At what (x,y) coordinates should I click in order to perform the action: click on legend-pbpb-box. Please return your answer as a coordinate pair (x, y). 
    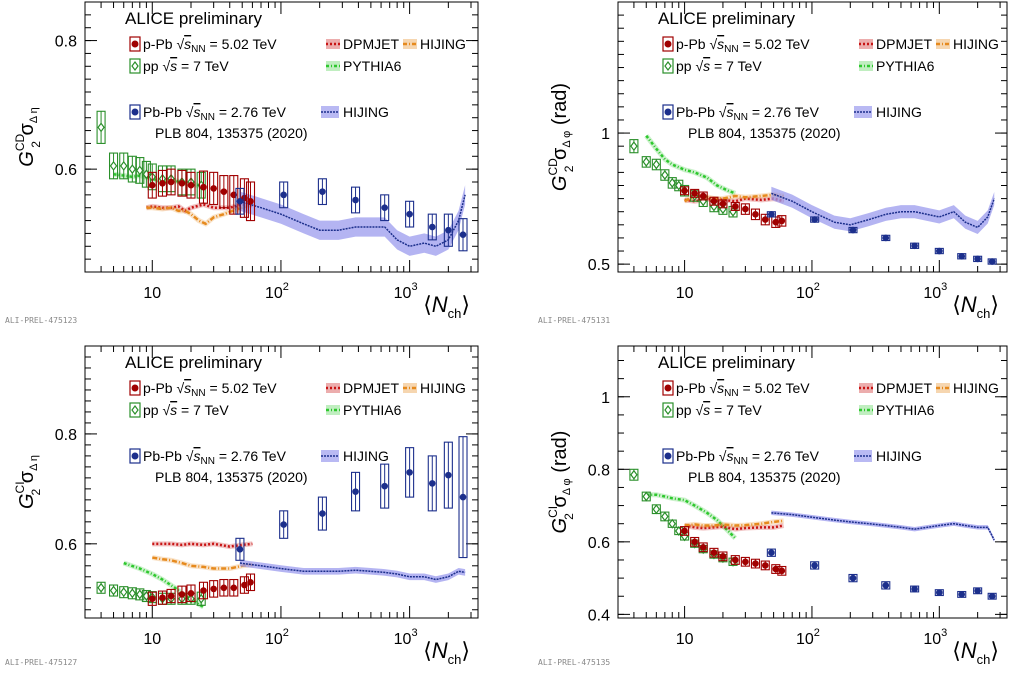
    Looking at the image, I should click on (668, 112).